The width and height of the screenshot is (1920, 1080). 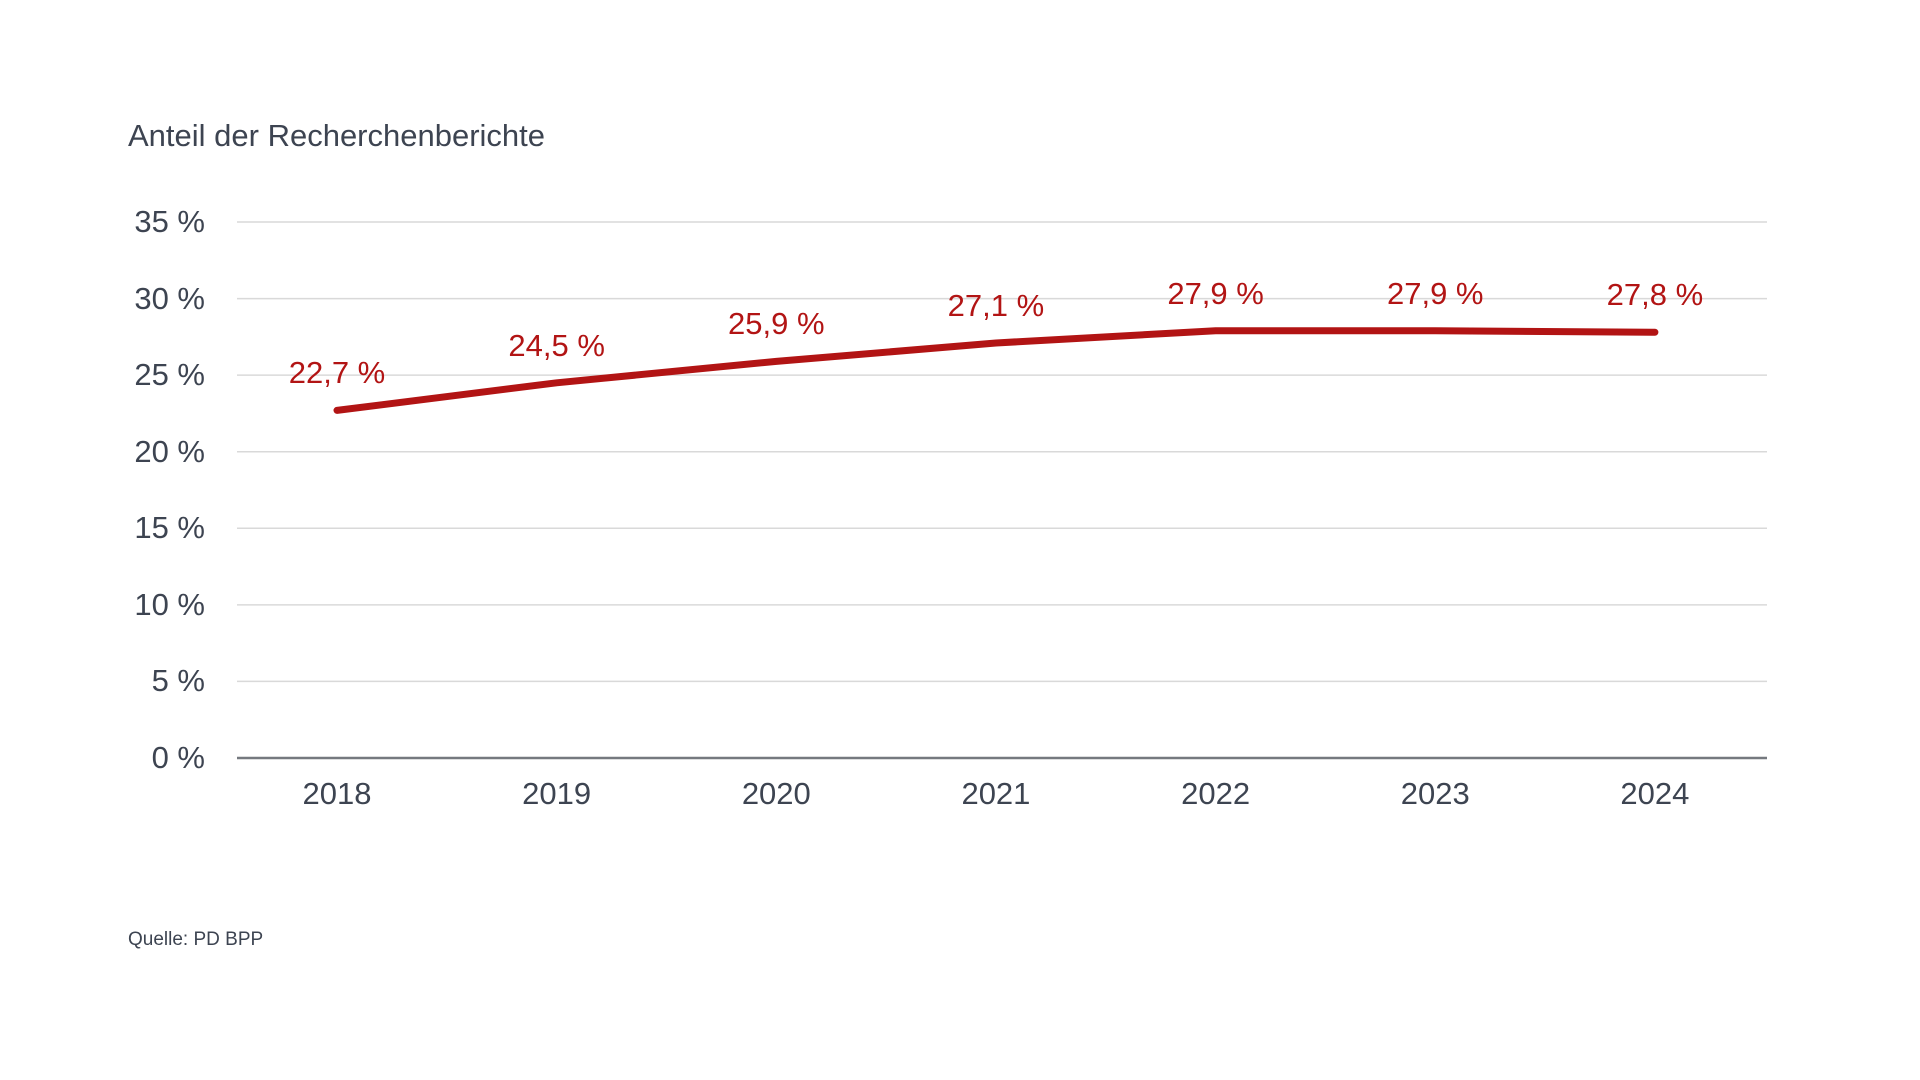 What do you see at coordinates (178, 681) in the screenshot?
I see `y-axis-tick-label: 5 %` at bounding box center [178, 681].